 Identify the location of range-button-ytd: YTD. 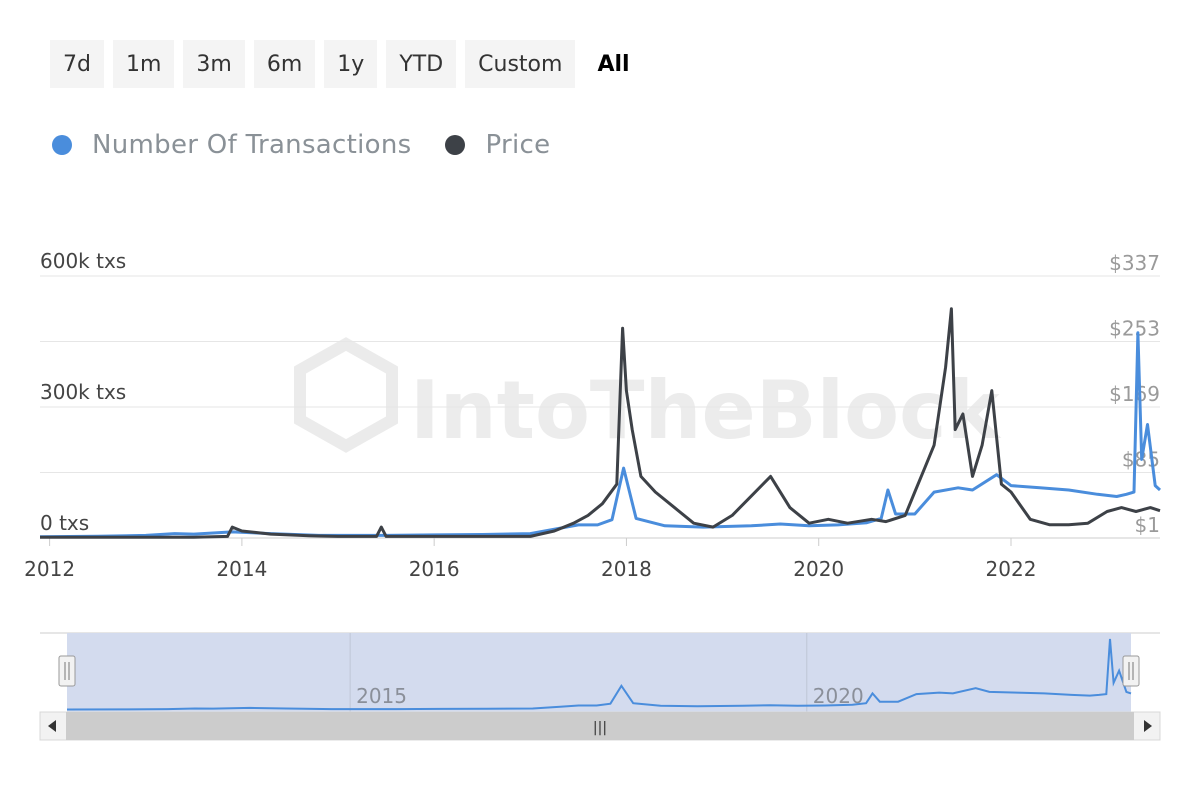
(421, 64).